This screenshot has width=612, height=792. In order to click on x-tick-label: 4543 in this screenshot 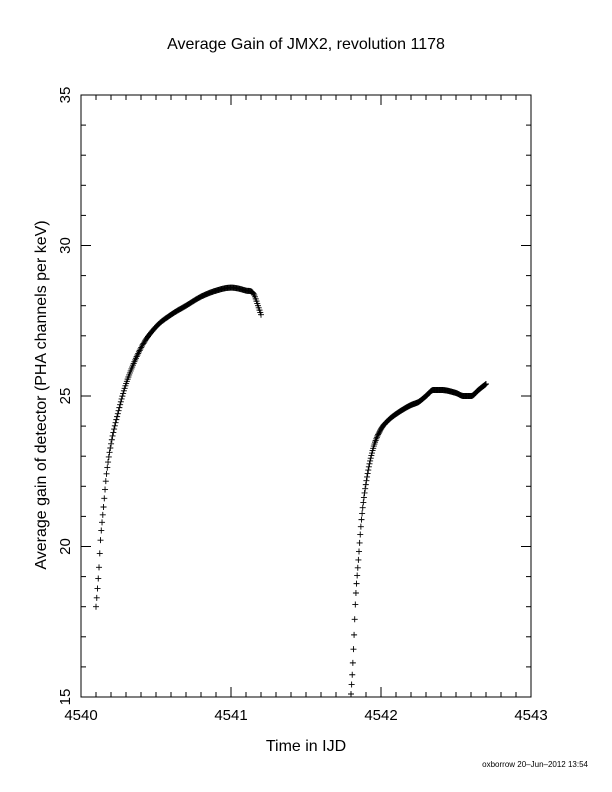, I will do `click(530, 715)`.